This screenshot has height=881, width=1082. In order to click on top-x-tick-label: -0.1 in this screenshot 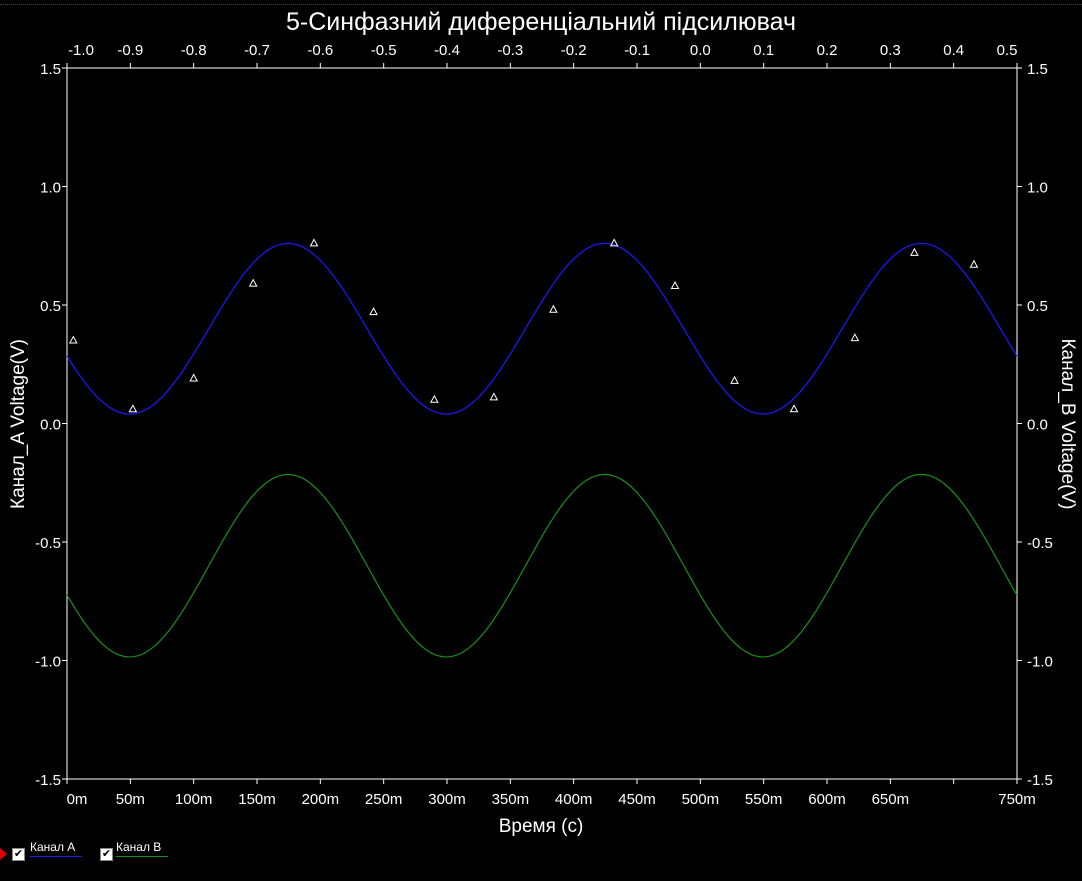, I will do `click(637, 50)`.